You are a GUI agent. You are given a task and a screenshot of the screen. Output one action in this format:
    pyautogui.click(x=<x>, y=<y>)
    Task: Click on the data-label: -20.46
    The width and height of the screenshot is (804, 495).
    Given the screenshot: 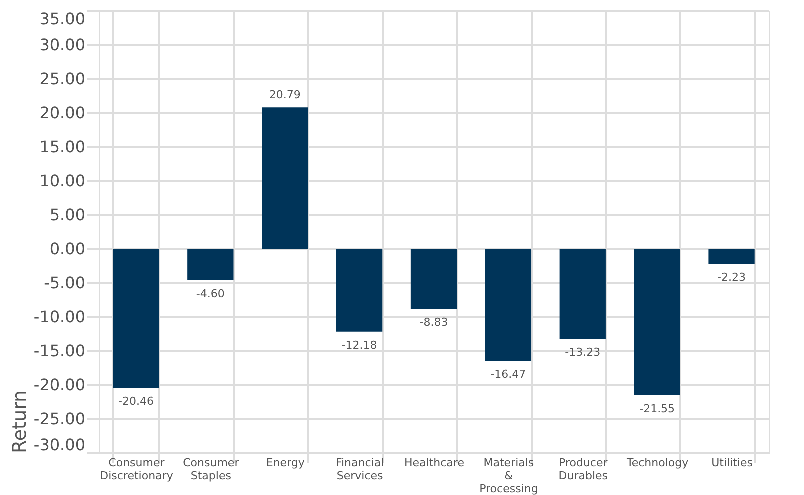 What is the action you would take?
    pyautogui.click(x=136, y=401)
    